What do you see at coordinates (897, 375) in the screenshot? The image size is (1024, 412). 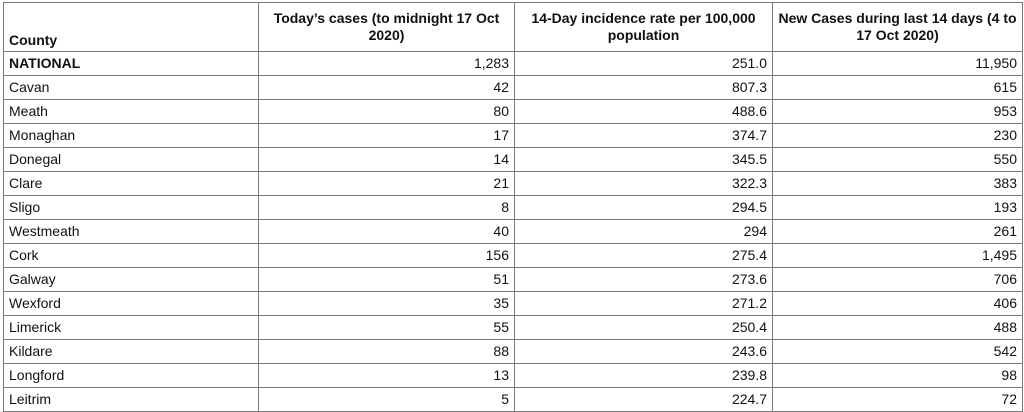 I see `new-cases-cell: 98` at bounding box center [897, 375].